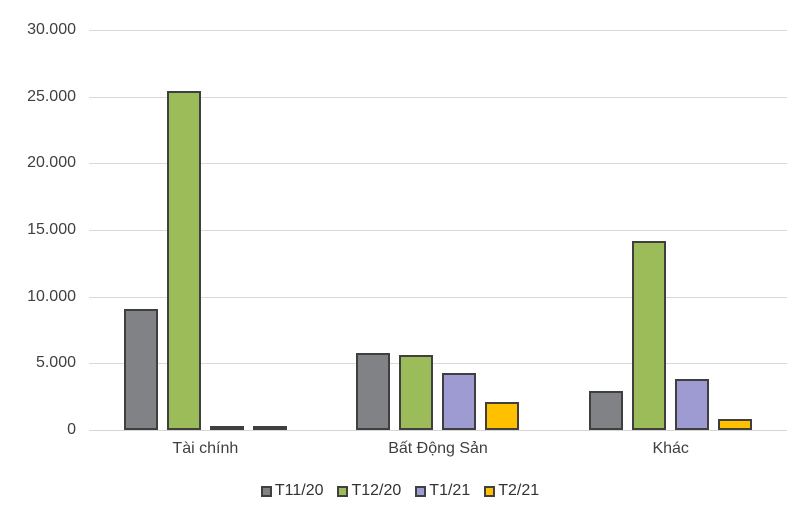  I want to click on x-axis: Tài chính Bất Động Sản Khác, so click(438, 449).